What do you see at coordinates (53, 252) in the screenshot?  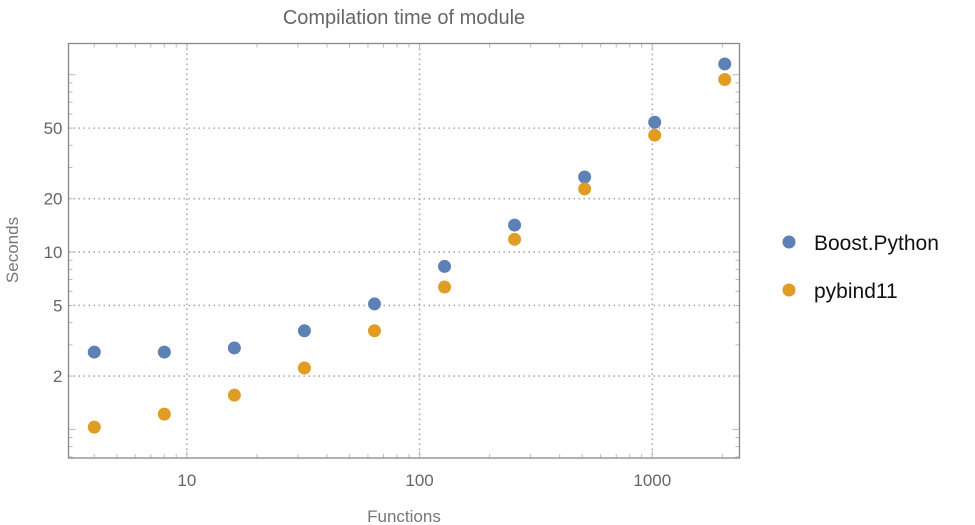 I see `y-tick-label: 10` at bounding box center [53, 252].